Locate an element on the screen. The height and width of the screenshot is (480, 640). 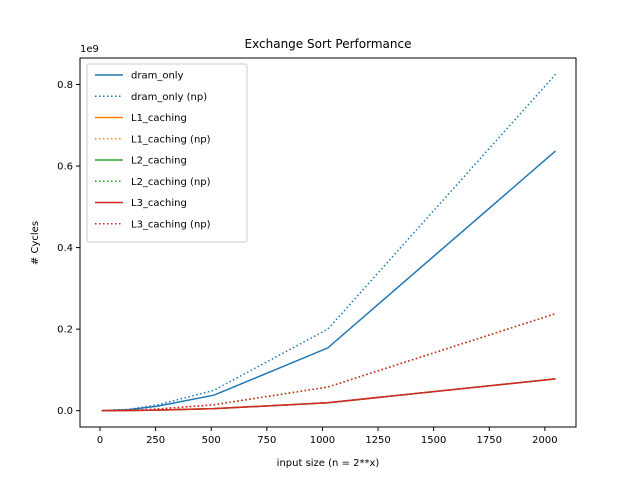
y-tick-label: 0.0 is located at coordinates (65, 411).